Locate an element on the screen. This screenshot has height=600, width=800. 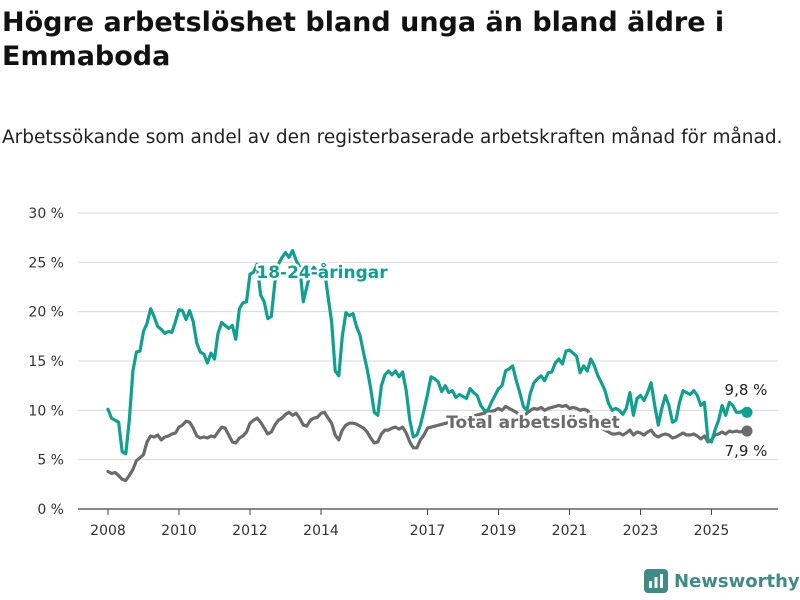
x-tick-label: 2021 is located at coordinates (570, 531).